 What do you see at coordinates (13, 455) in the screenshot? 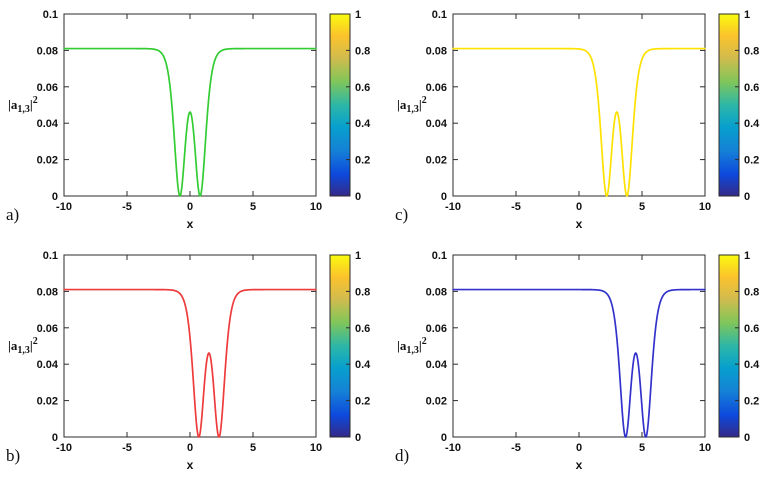
I see `panel-label: b)` at bounding box center [13, 455].